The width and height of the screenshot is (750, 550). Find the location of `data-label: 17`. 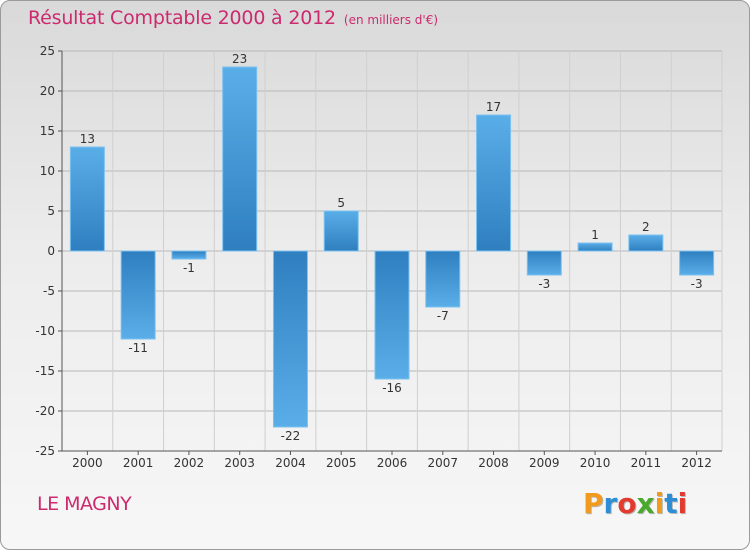

data-label: 17 is located at coordinates (493, 107).